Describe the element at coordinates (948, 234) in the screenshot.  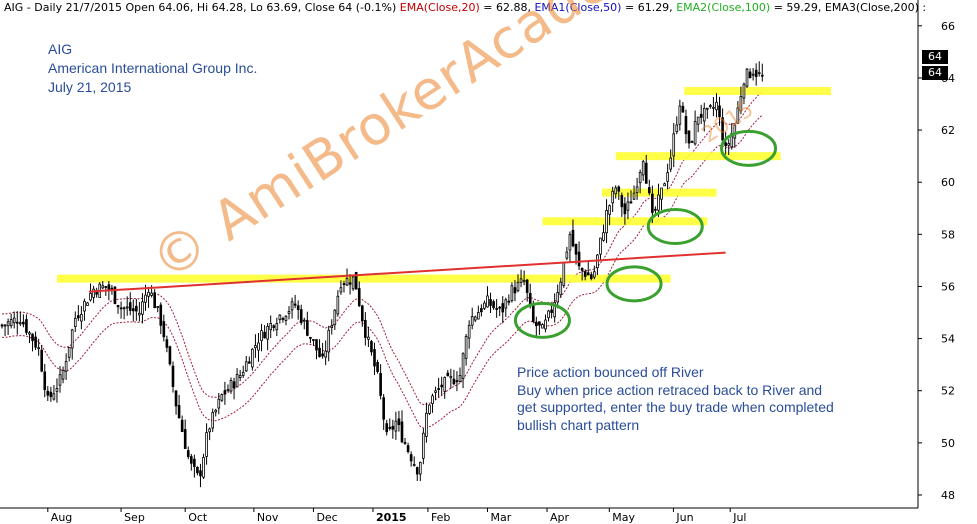
I see `y-tick-label: 58` at that location.